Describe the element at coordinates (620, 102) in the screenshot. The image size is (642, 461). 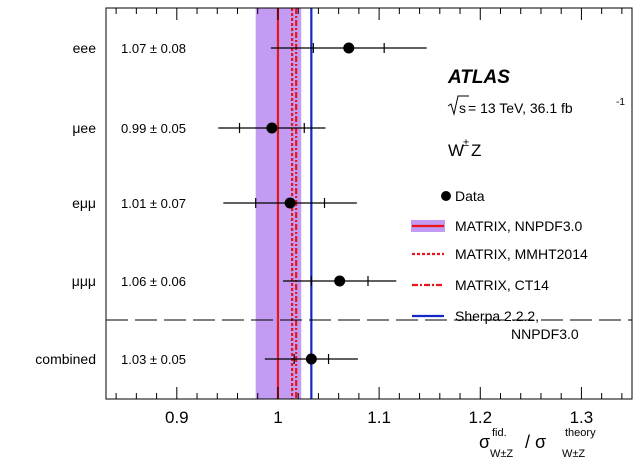
I see `svg-text: -1` at that location.